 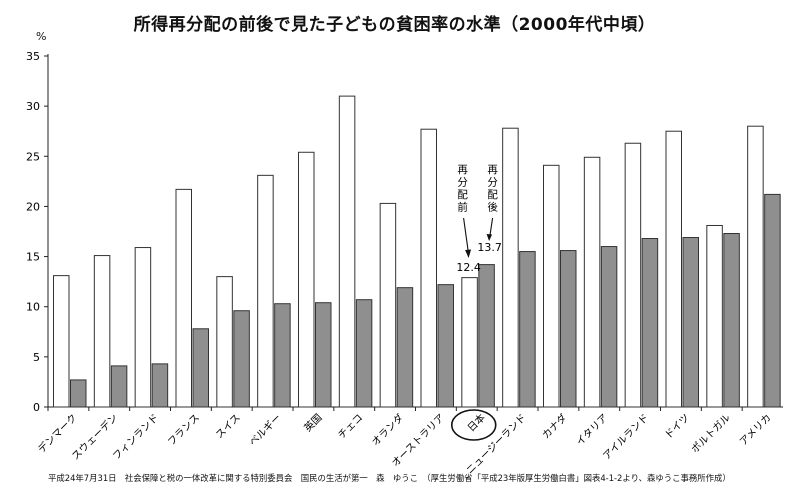 I want to click on category-label: アメリカ, so click(x=755, y=430).